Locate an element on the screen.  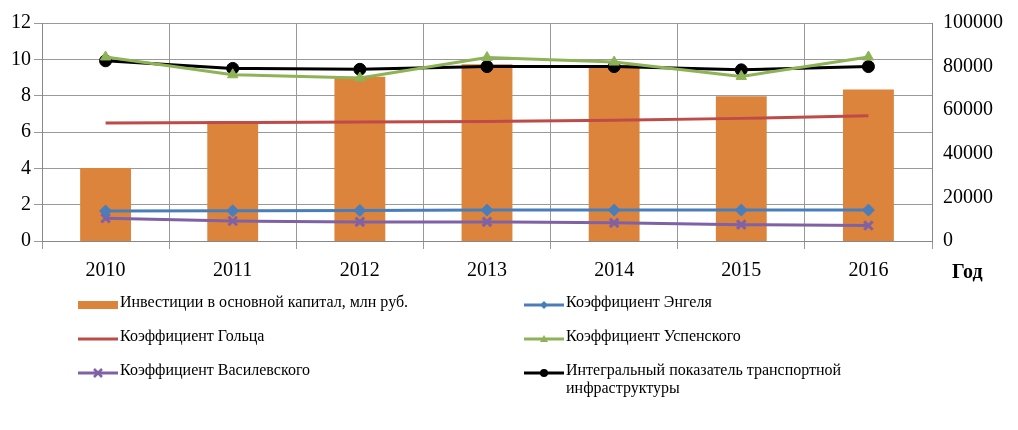
x-axis-title: Год is located at coordinates (967, 271).